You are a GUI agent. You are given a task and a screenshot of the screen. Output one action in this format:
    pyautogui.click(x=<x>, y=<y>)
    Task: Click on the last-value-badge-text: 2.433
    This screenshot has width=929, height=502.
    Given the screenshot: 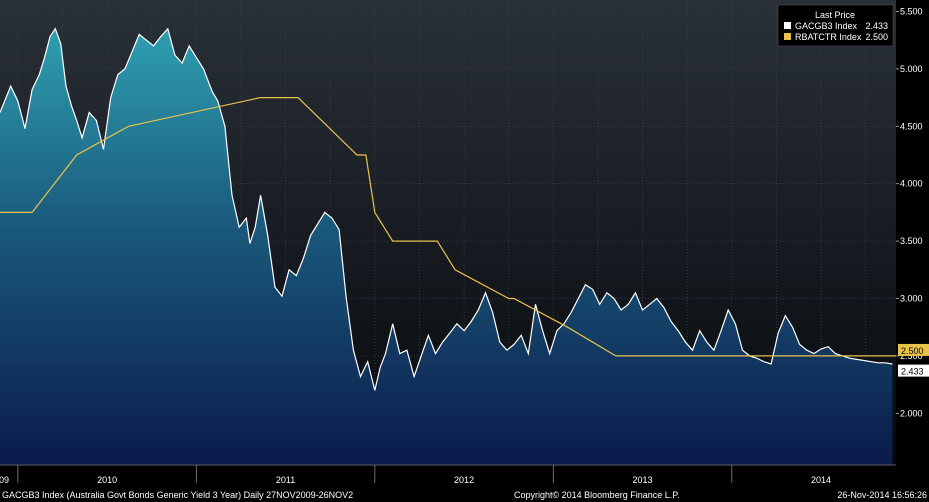 What is the action you would take?
    pyautogui.click(x=912, y=372)
    